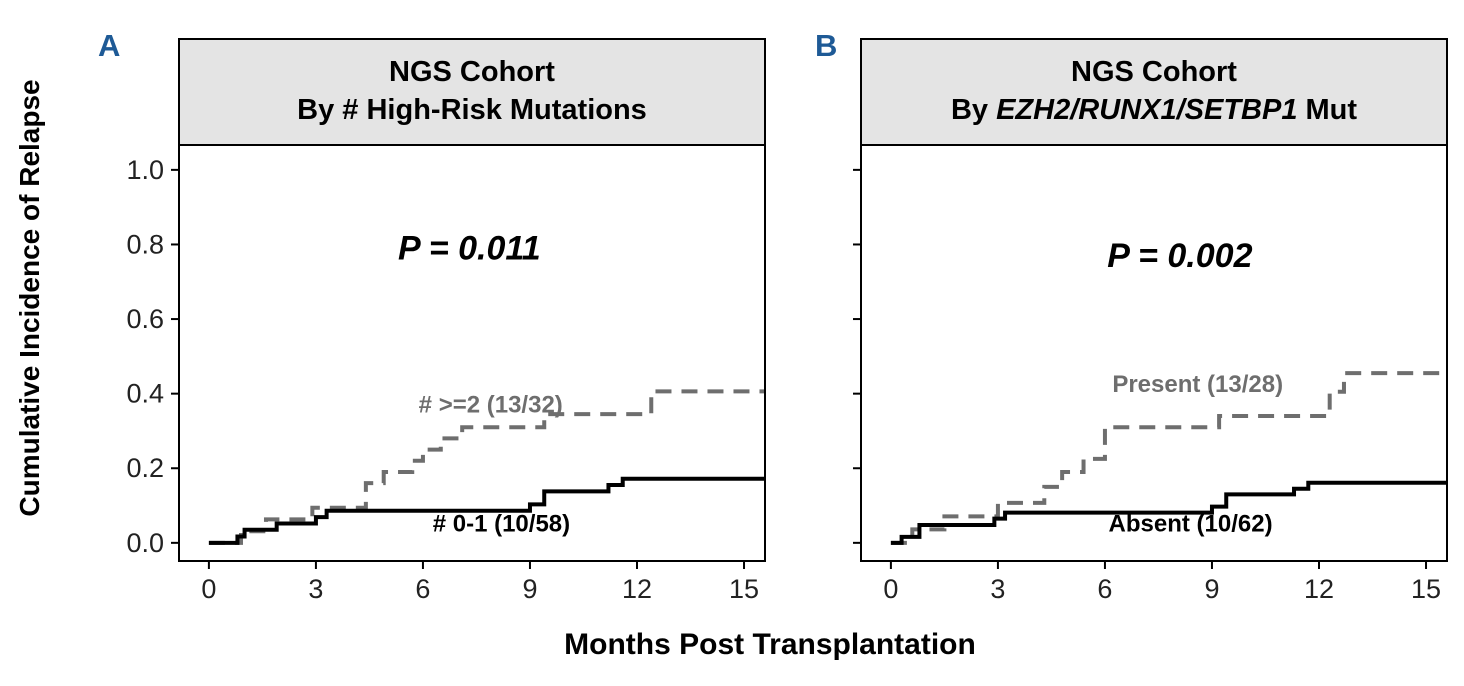  Describe the element at coordinates (145, 468) in the screenshot. I see `svg-text: 0.2` at that location.